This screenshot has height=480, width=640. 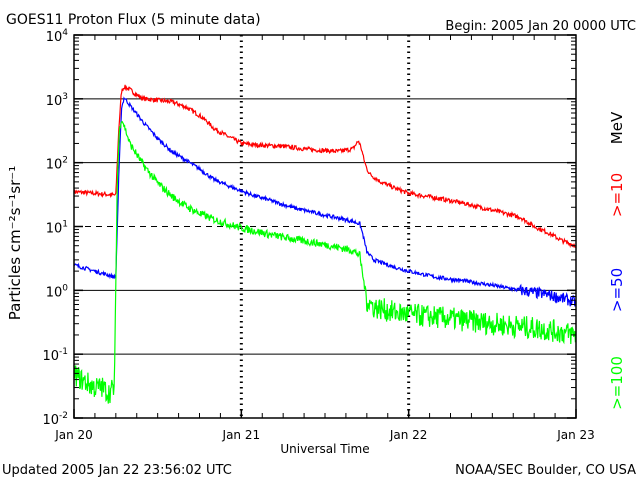 What do you see at coordinates (73, 435) in the screenshot?
I see `x-tick-label: Jan 20` at bounding box center [73, 435].